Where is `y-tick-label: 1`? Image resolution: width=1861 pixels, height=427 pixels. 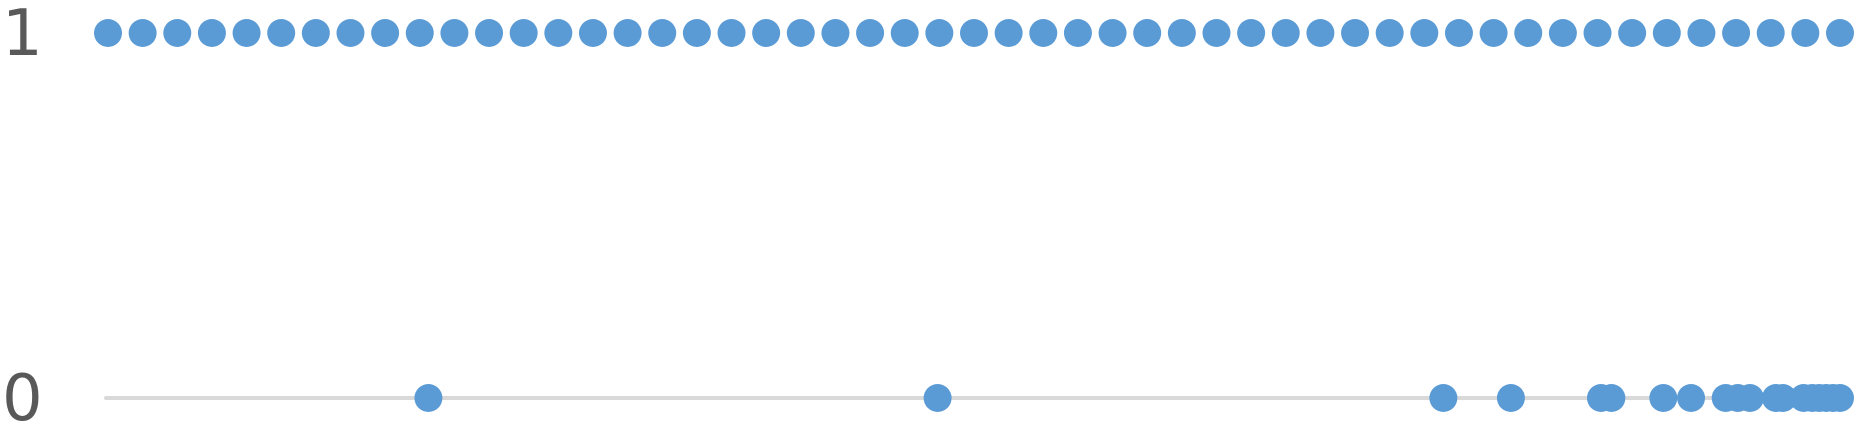 y-tick-label: 1 is located at coordinates (22, 35).